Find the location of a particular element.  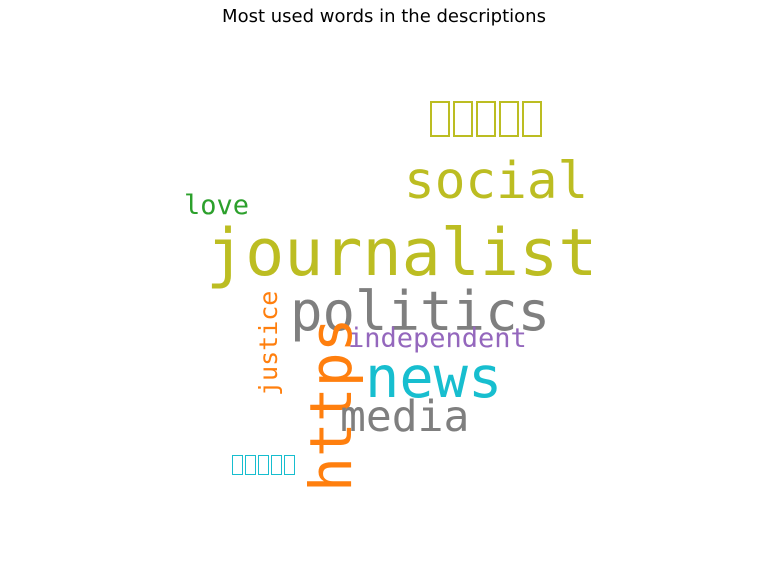

word-social: social is located at coordinates (496, 181).